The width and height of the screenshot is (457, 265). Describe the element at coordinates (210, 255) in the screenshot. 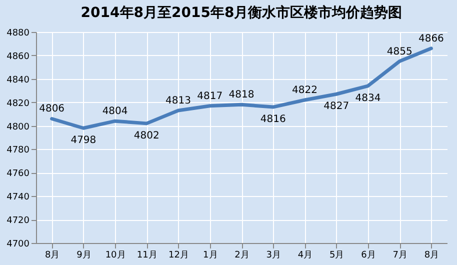

I see `x-tick-label: 1月` at that location.